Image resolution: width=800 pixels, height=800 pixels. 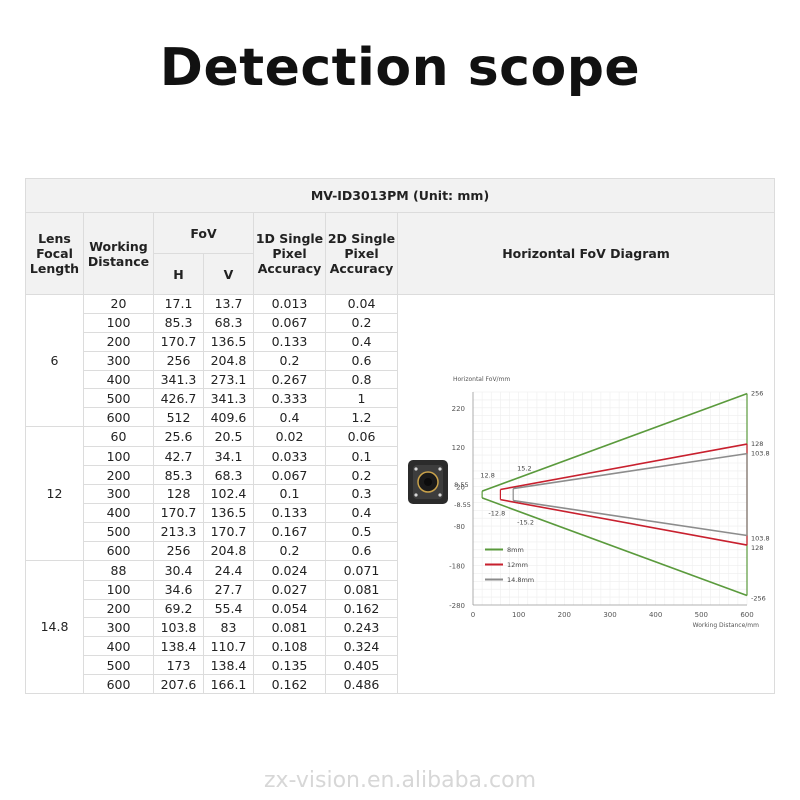 I want to click on accuracy-1d-cell: 0.4, so click(x=289, y=417).